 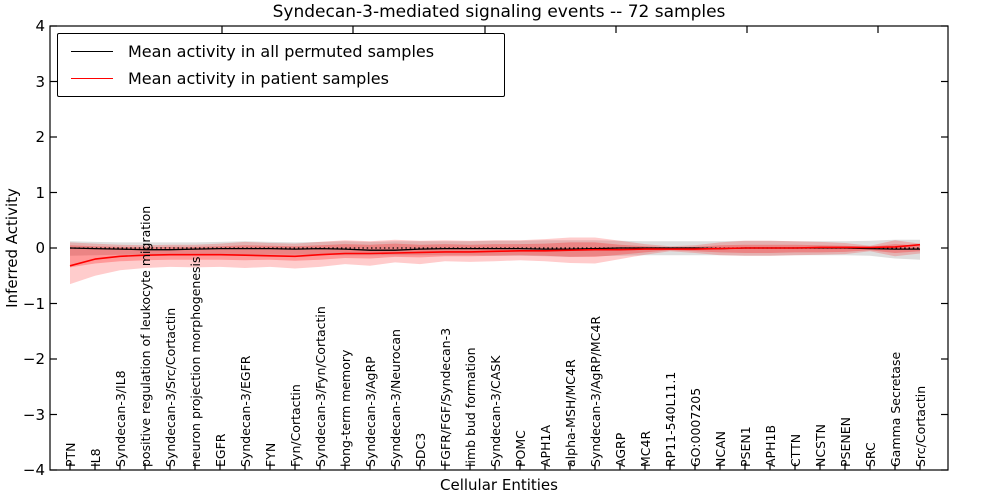 What do you see at coordinates (770, 445) in the screenshot?
I see `x-category-label: APH1B` at bounding box center [770, 445].